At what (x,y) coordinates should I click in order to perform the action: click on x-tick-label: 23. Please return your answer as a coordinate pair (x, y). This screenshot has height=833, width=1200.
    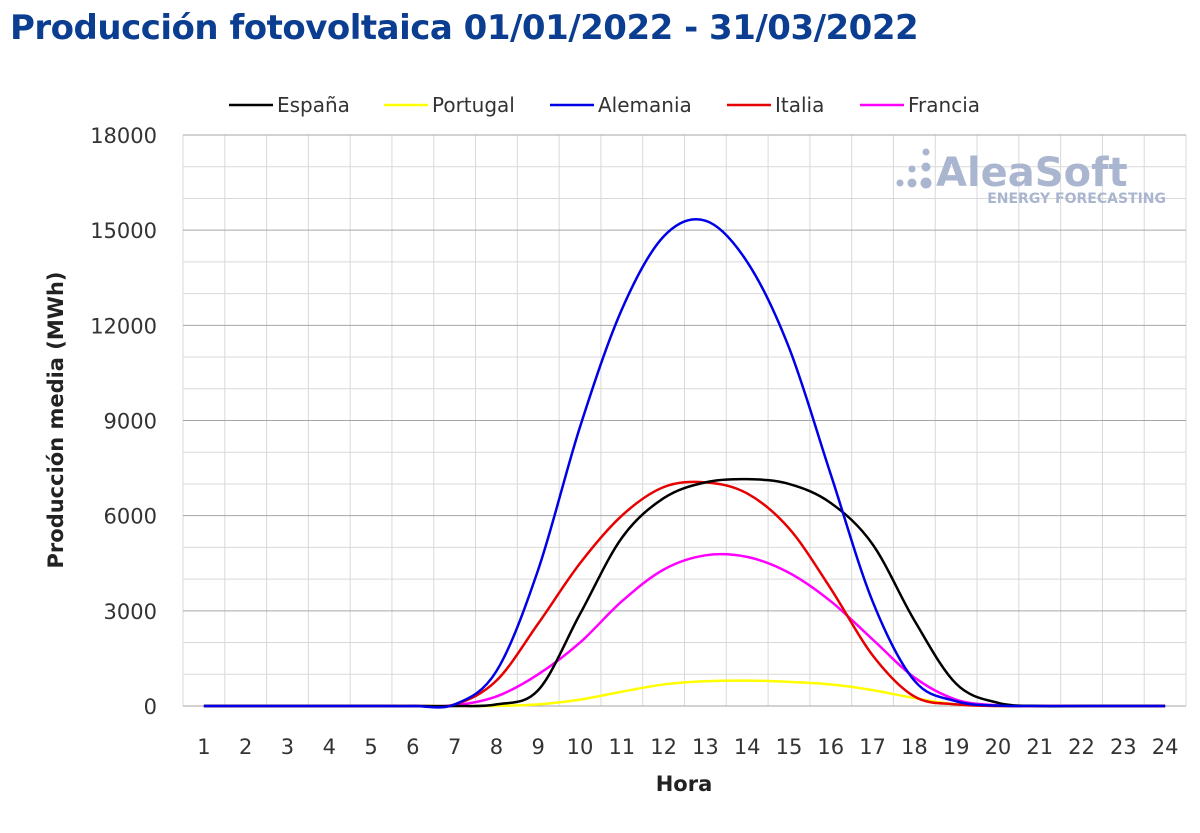
    Looking at the image, I should click on (1123, 747).